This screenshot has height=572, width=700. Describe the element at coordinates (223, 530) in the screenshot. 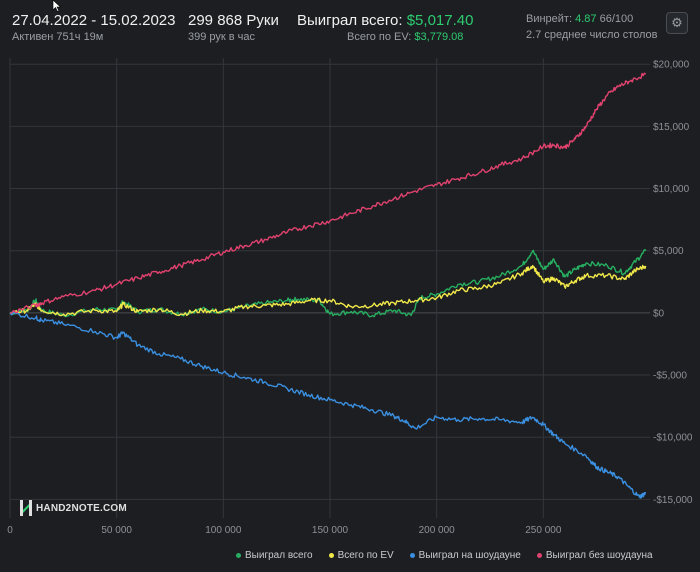

I see `x-tick-label: 100 000` at that location.